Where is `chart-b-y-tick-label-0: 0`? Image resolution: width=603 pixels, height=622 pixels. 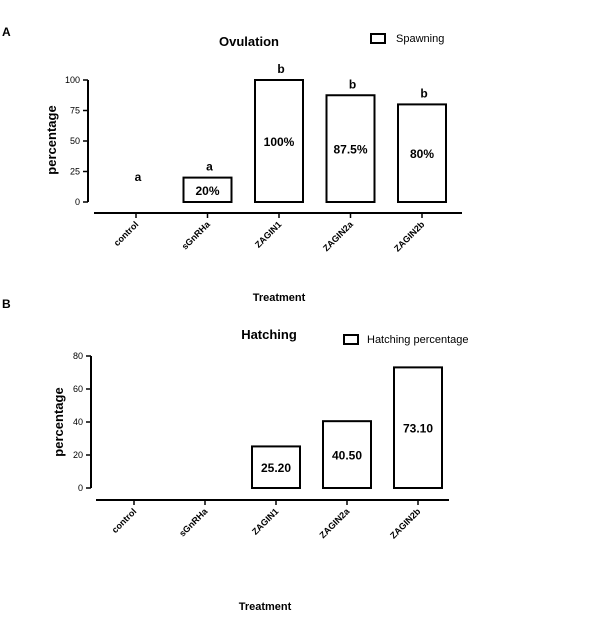 chart-b-y-tick-label-0: 0 is located at coordinates (80, 488).